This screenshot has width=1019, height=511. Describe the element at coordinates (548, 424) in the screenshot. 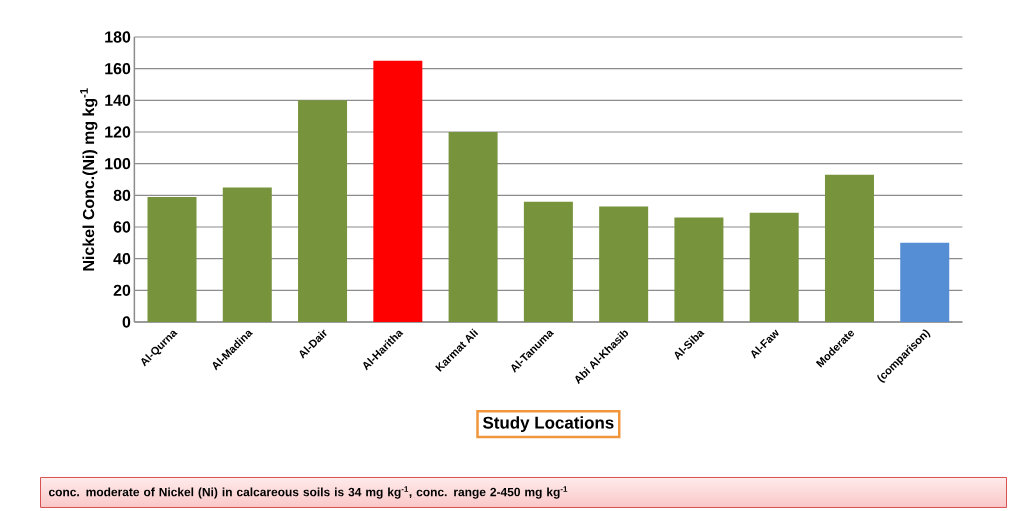

I see `x-axis-title: Study Locations` at that location.